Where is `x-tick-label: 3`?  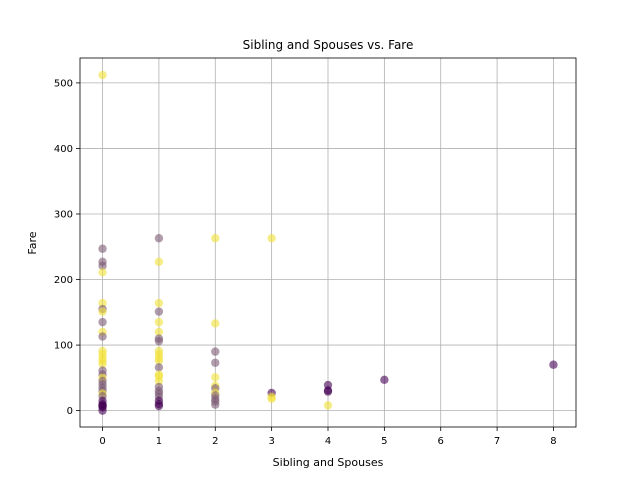 x-tick-label: 3 is located at coordinates (271, 441).